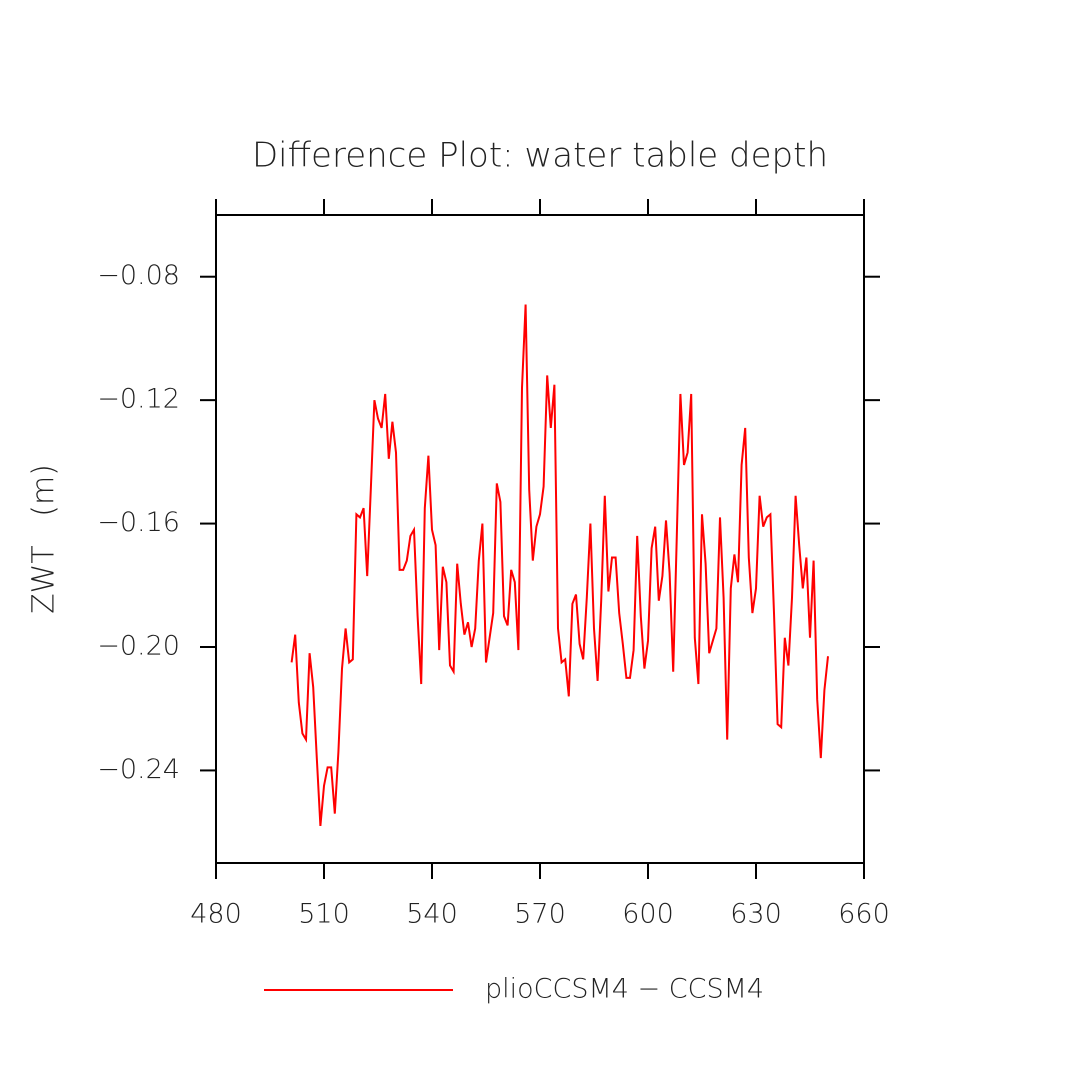 This screenshot has height=1080, width=1080. I want to click on y-tick-label: −0.24, so click(138, 769).